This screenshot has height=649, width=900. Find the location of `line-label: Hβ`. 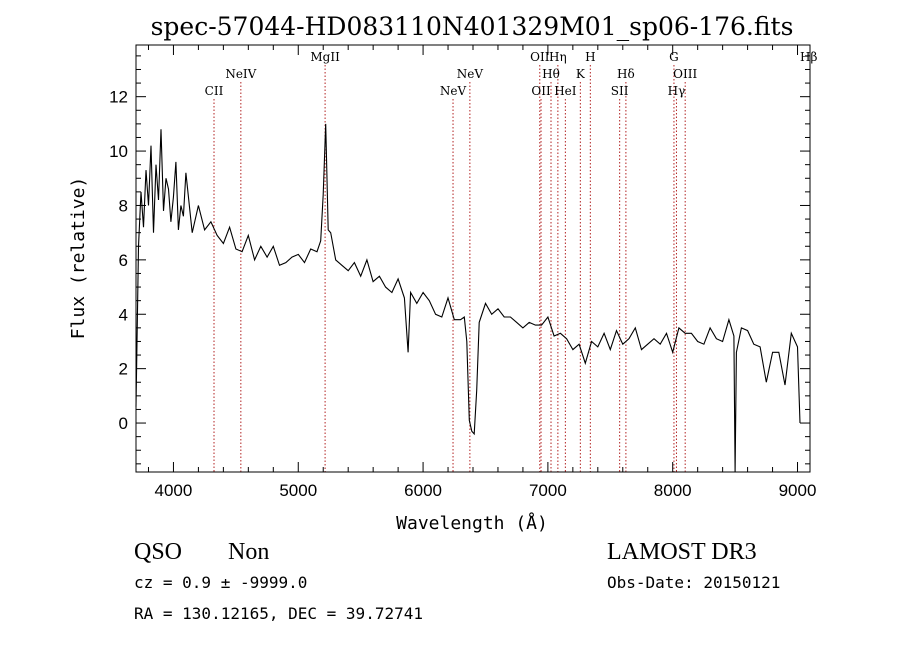

line-label: Hβ is located at coordinates (808, 57).